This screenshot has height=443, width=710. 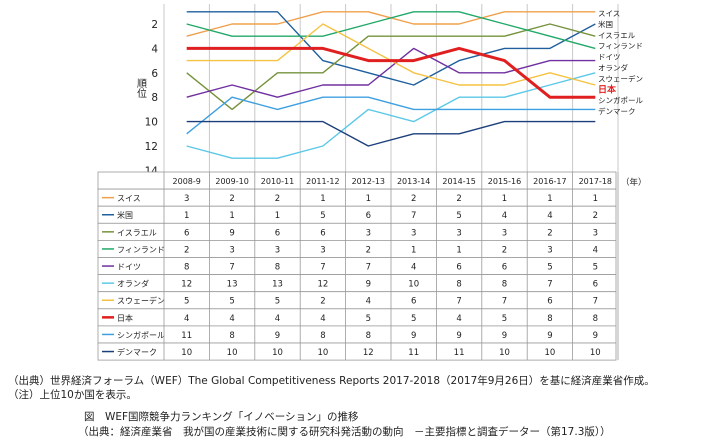 I want to click on row-name: スイス, so click(x=129, y=198).